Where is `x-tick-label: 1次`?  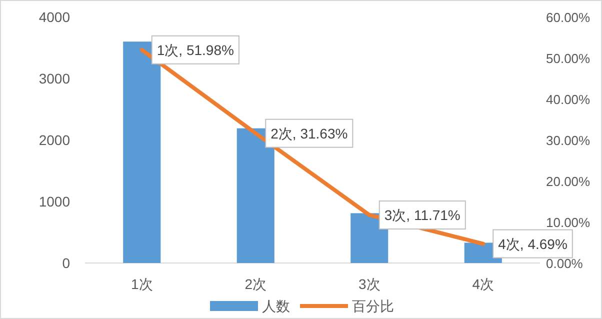 x-tick-label: 1次 is located at coordinates (141, 284).